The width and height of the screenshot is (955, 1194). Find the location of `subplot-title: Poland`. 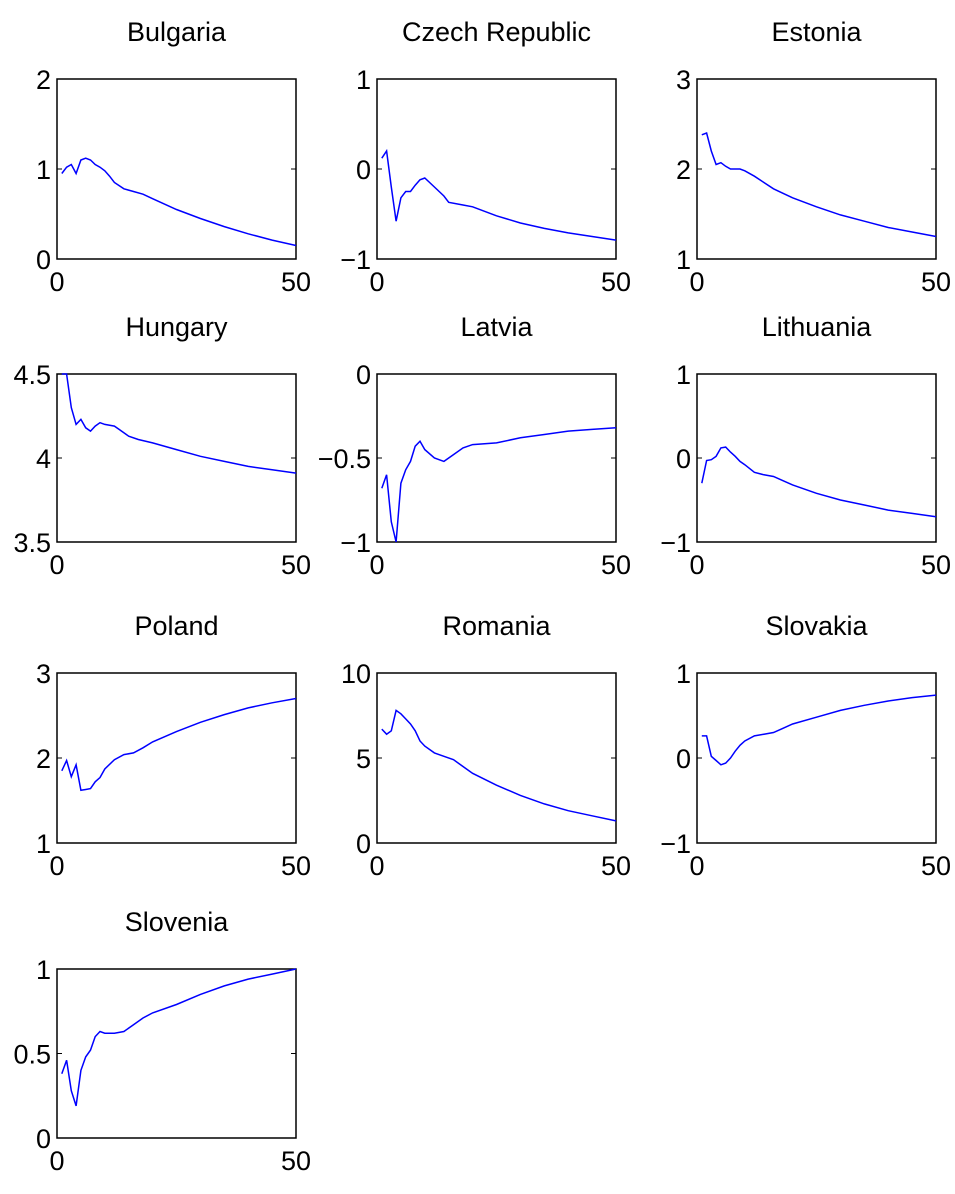

subplot-title: Poland is located at coordinates (176, 626).